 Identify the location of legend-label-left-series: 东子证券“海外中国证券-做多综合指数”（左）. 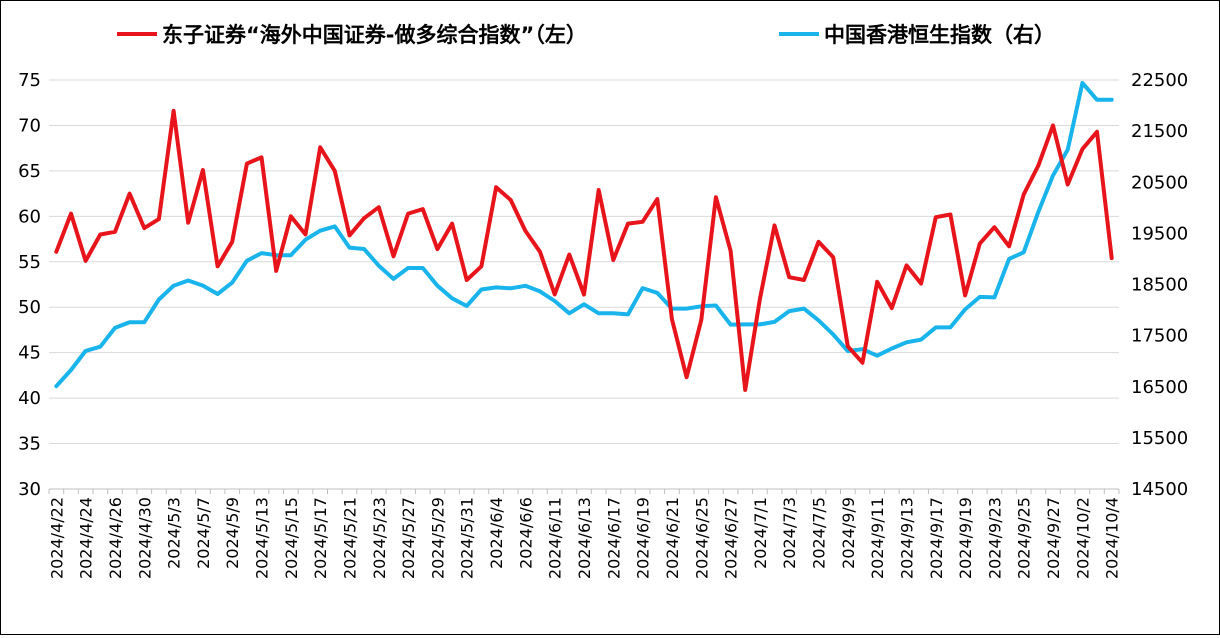
(374, 35).